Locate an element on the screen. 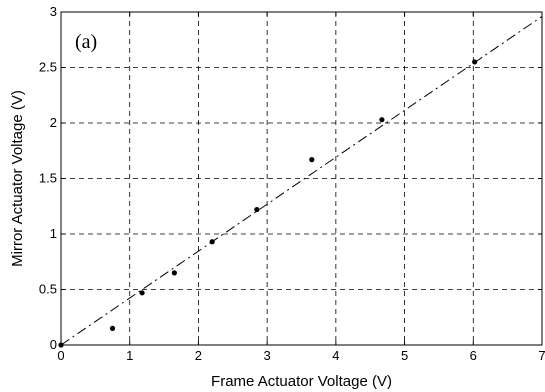  y-tick-label: 0 is located at coordinates (53, 344).